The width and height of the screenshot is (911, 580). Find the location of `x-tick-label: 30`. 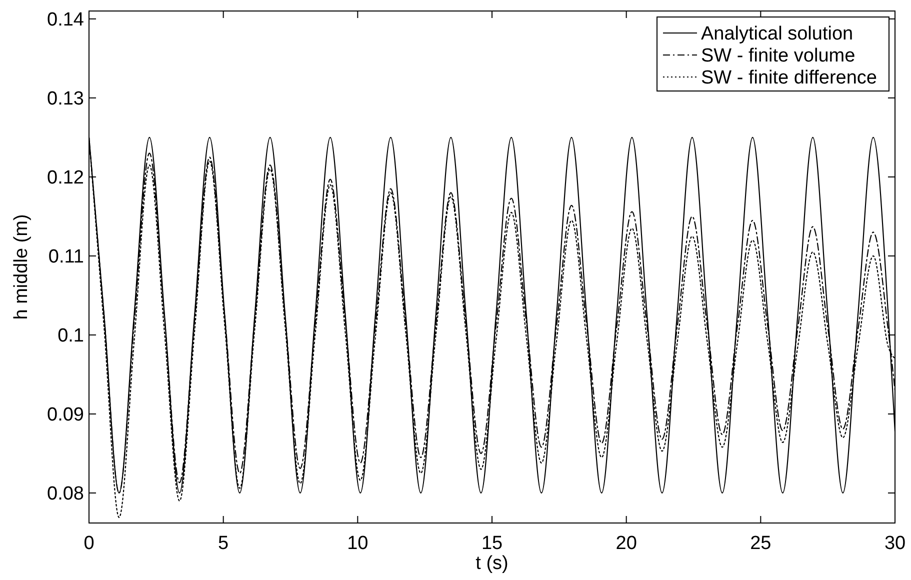

x-tick-label: 30 is located at coordinates (895, 543).